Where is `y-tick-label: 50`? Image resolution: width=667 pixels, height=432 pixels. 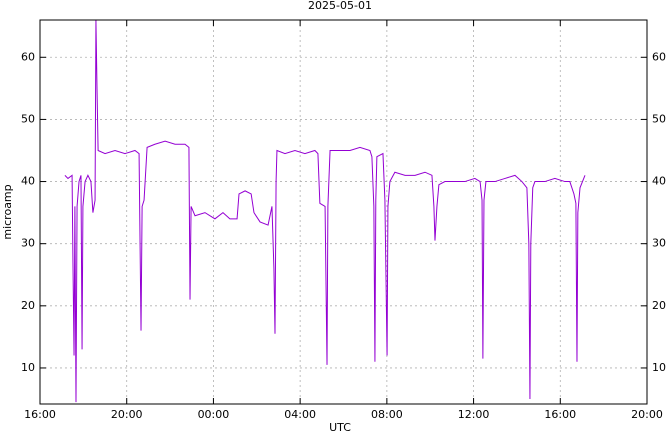
y-tick-label: 50 is located at coordinates (28, 118).